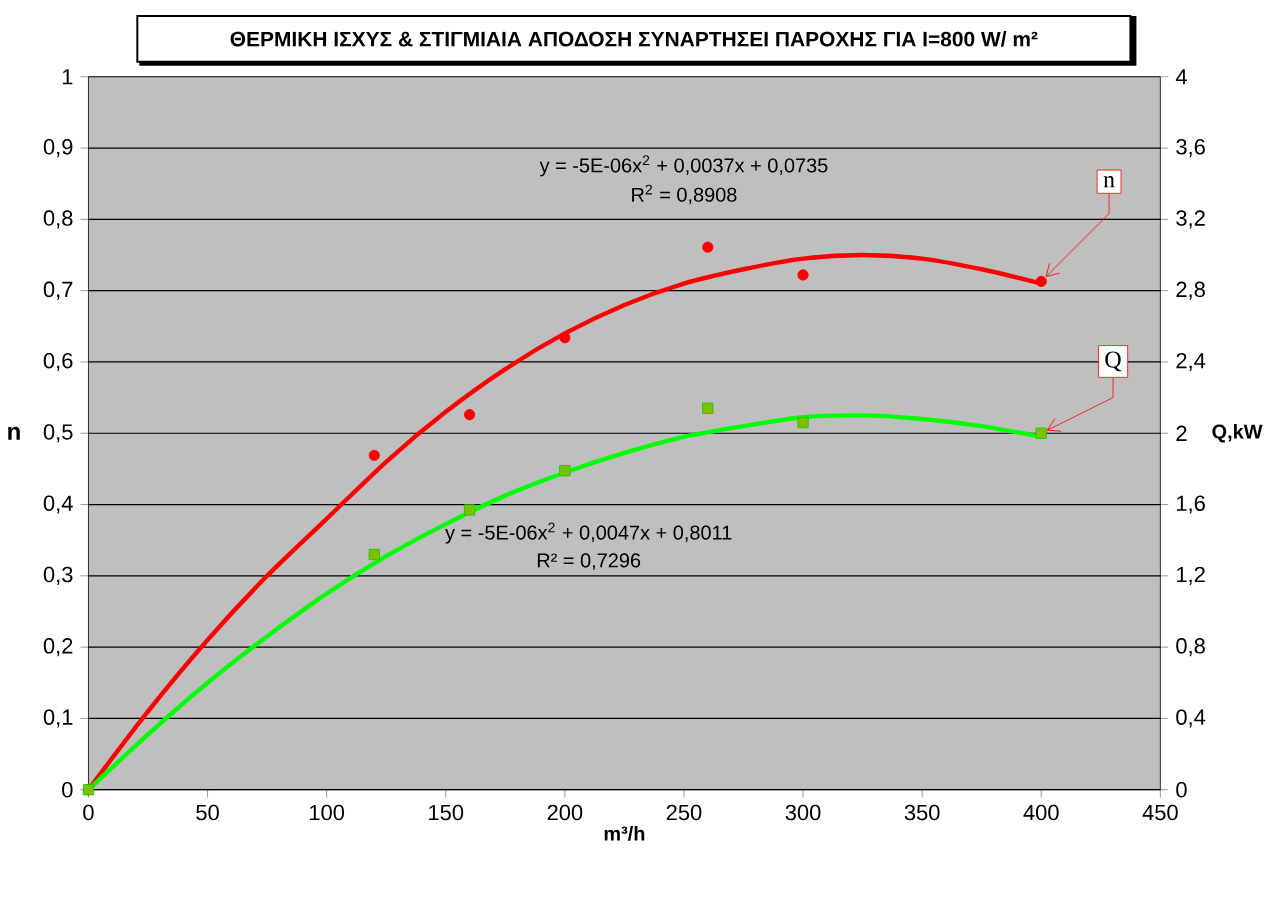 The width and height of the screenshot is (1277, 899). What do you see at coordinates (1181, 77) in the screenshot?
I see `y2-tick-label: 4` at bounding box center [1181, 77].